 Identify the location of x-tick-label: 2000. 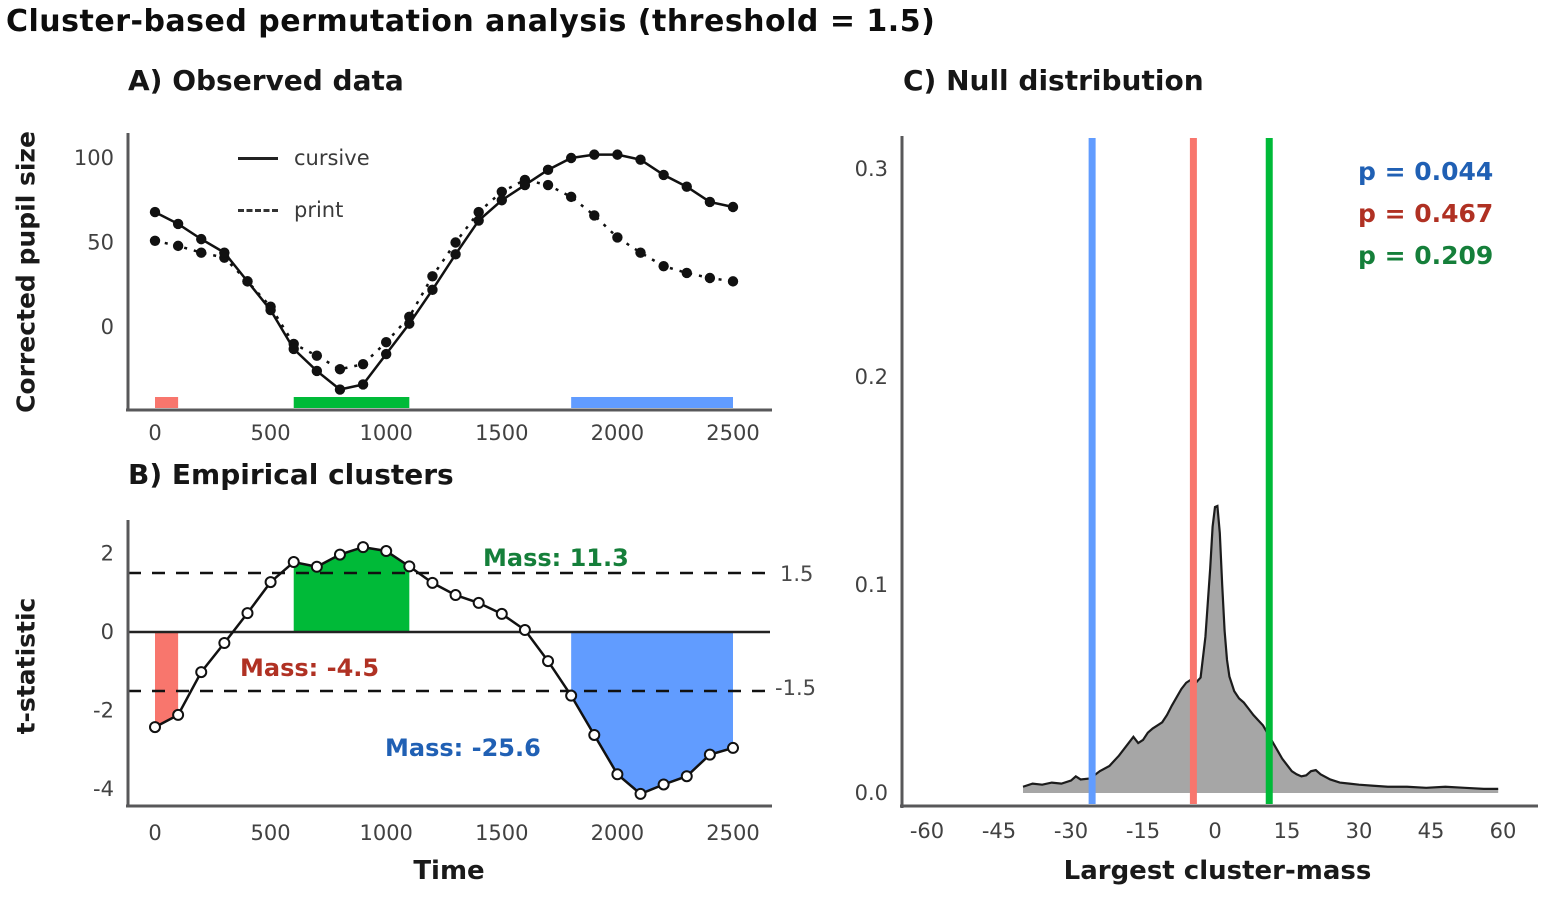
(617, 433).